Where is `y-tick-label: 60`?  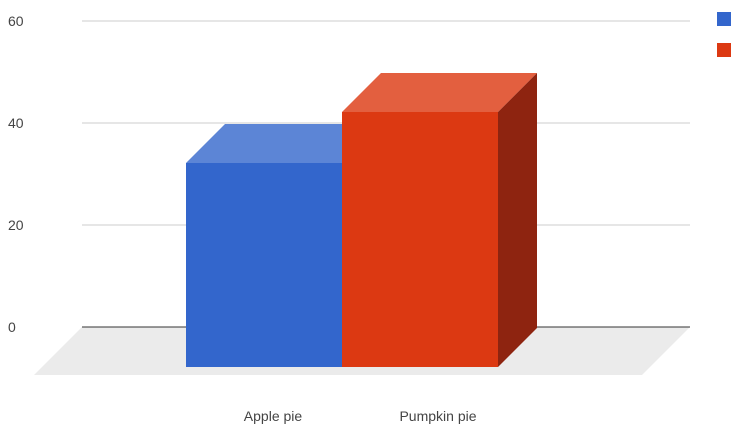
y-tick-label: 60 is located at coordinates (16, 21).